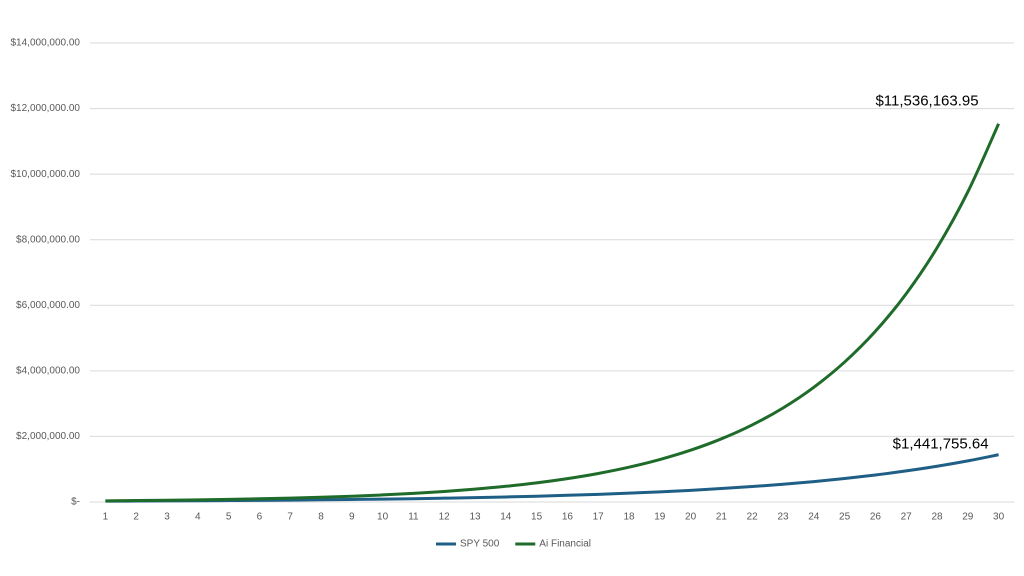 The image size is (1024, 576). What do you see at coordinates (45, 108) in the screenshot?
I see `y-tick-label: $12,000,000.00` at bounding box center [45, 108].